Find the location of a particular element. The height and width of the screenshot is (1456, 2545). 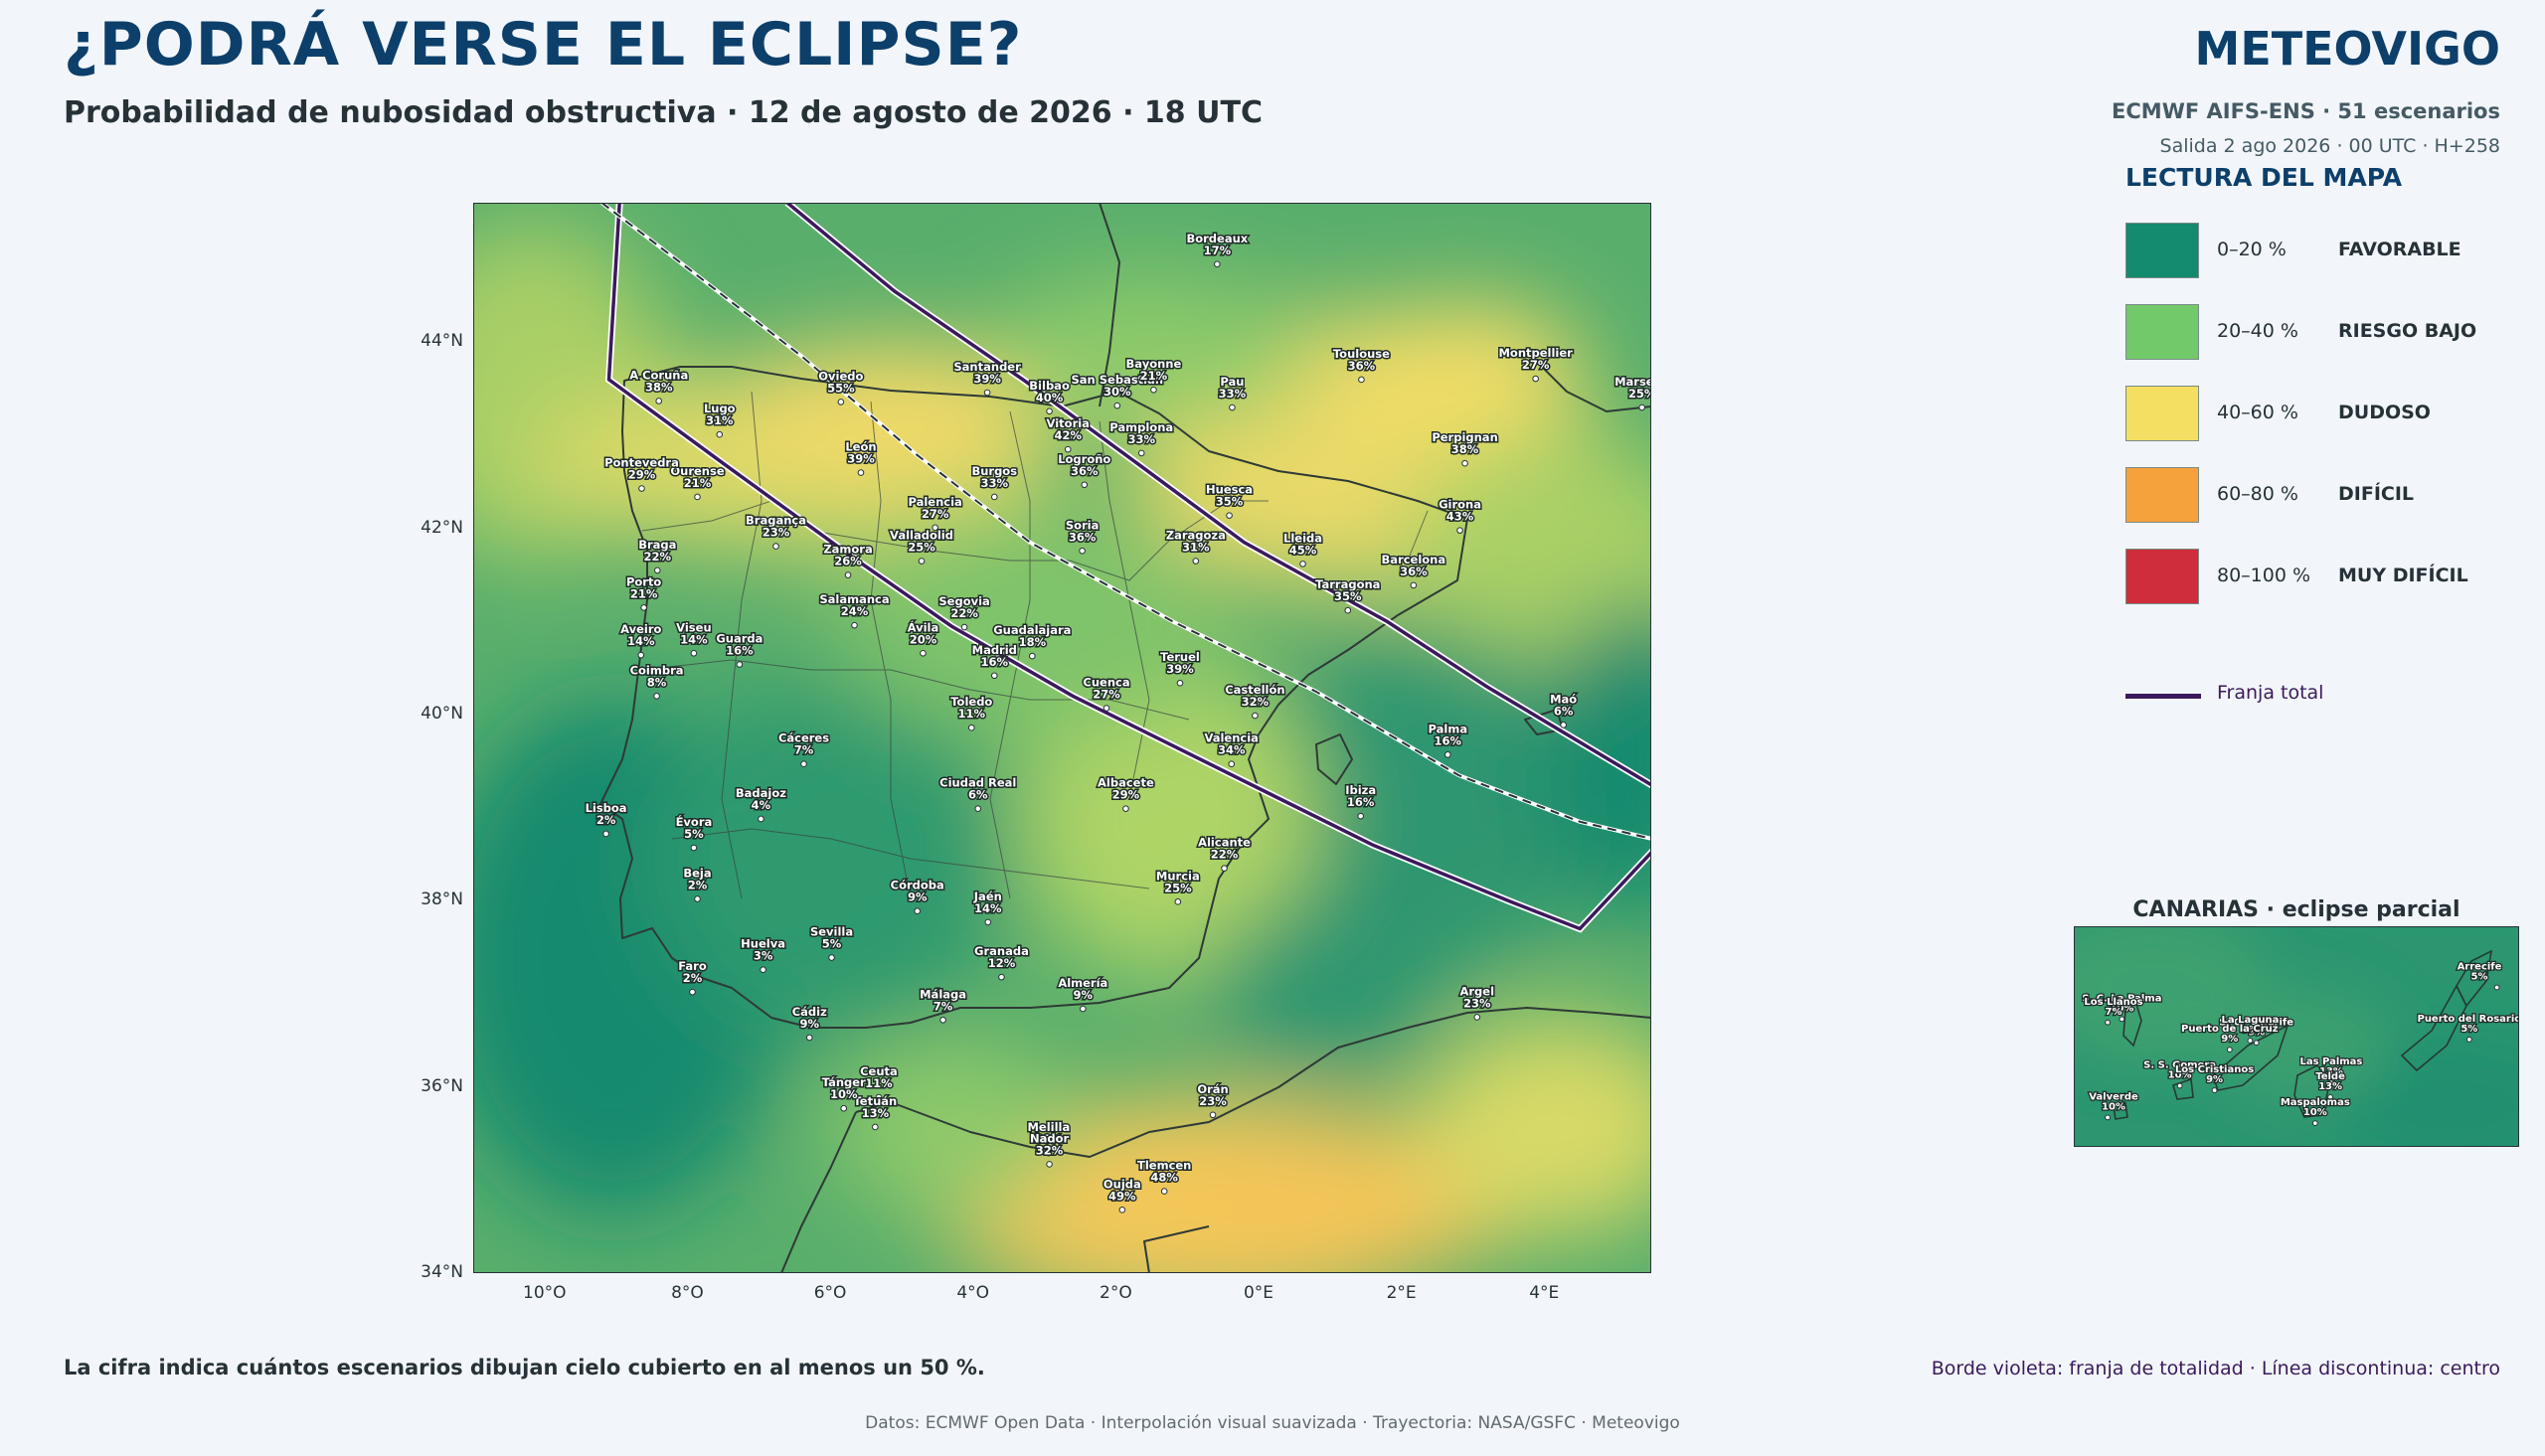

city-name: Faro is located at coordinates (692, 966).